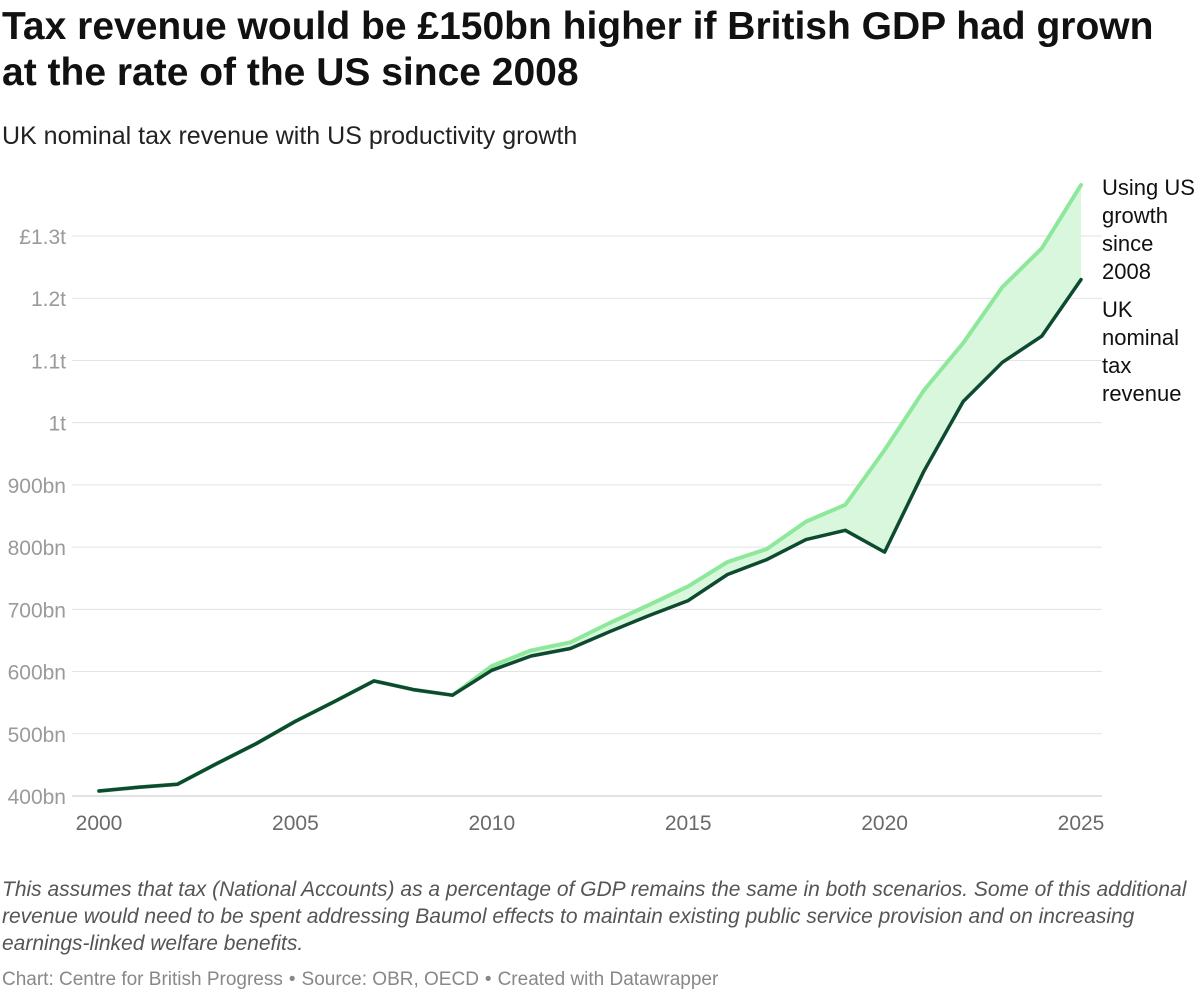 The image size is (1200, 996). What do you see at coordinates (99, 823) in the screenshot?
I see `x-tick-label-2000: 2000` at bounding box center [99, 823].